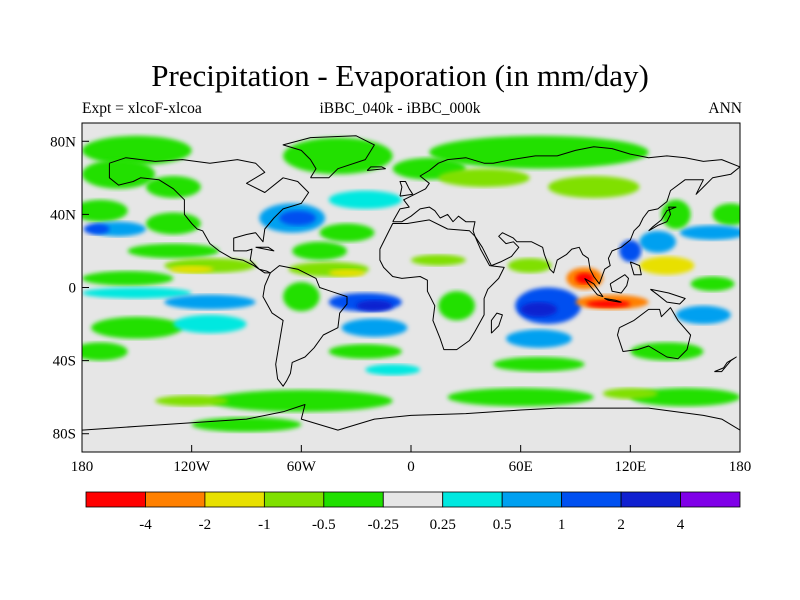 The height and width of the screenshot is (600, 800). What do you see at coordinates (383, 525) in the screenshot?
I see `colorbar-label-4: -0.25` at bounding box center [383, 525].